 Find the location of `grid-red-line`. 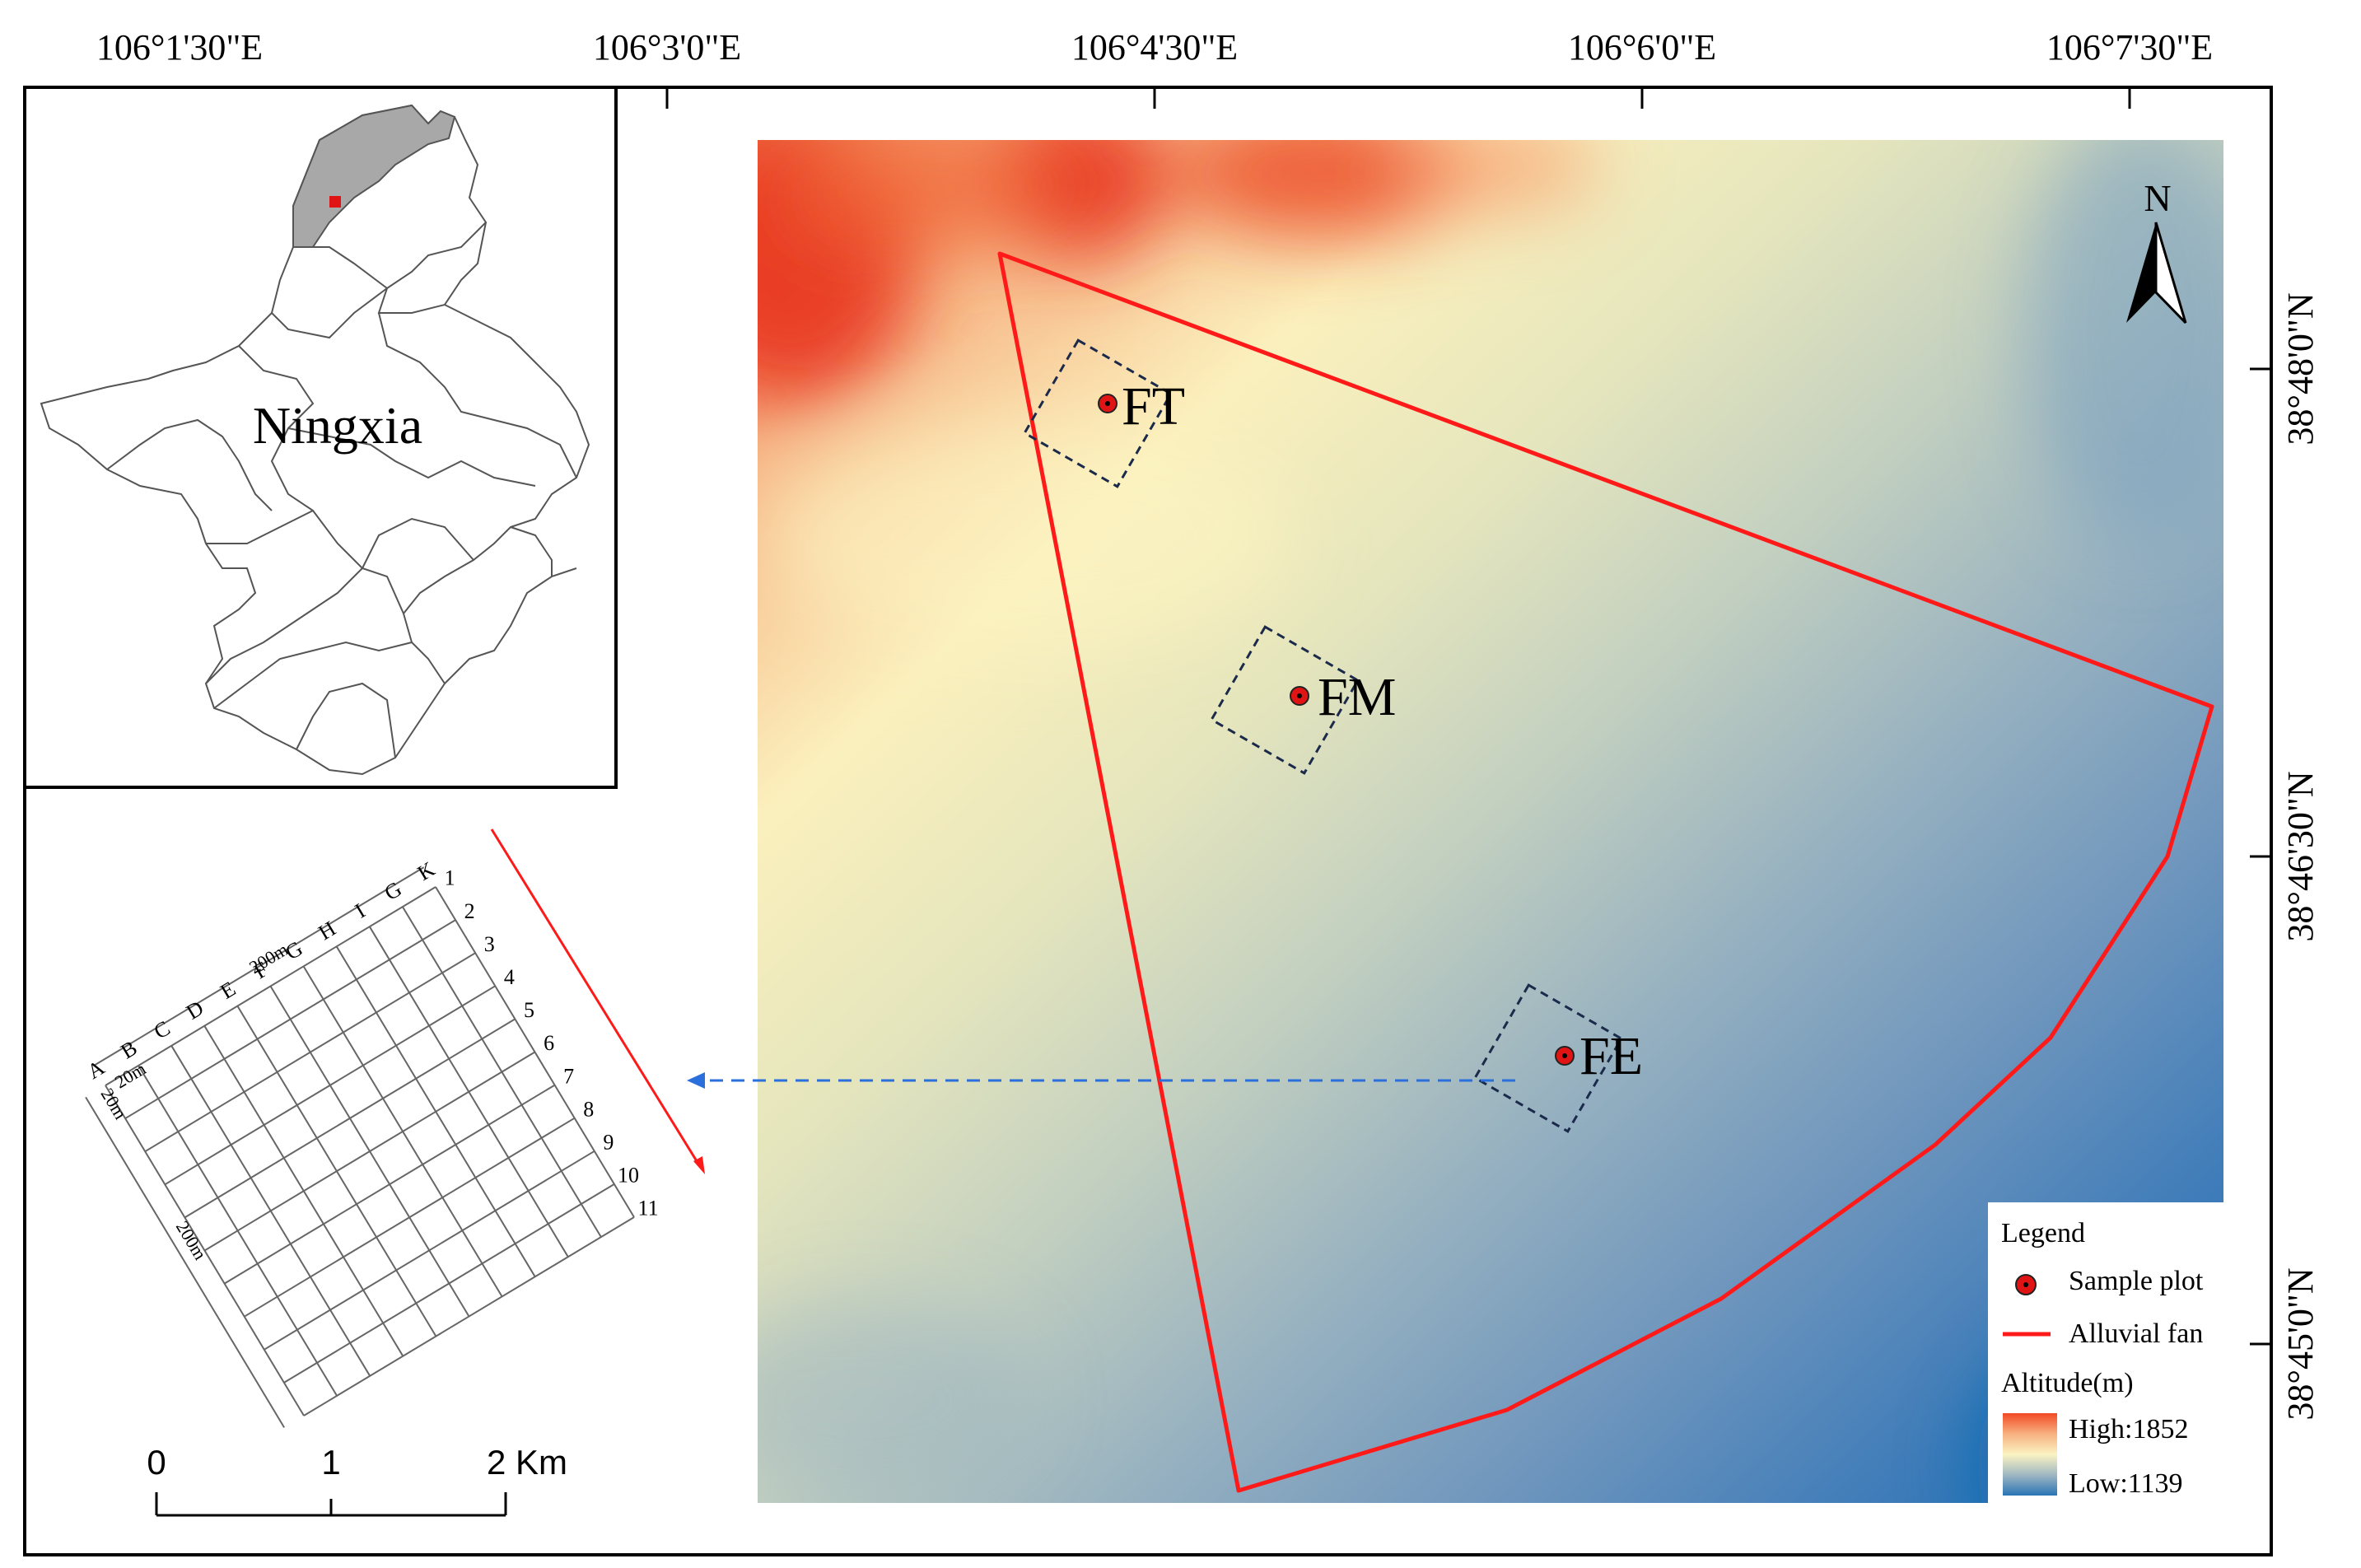

grid-red-line is located at coordinates (596, 998).